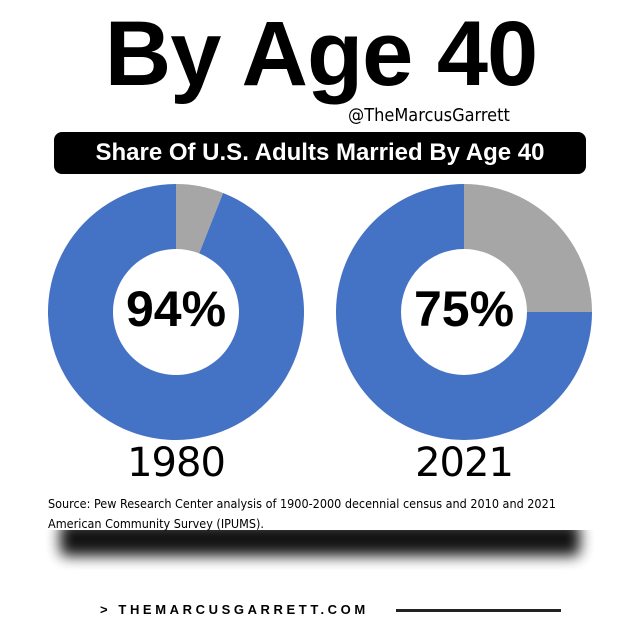  Describe the element at coordinates (176, 463) in the screenshot. I see `year-label-1980: 1980` at that location.